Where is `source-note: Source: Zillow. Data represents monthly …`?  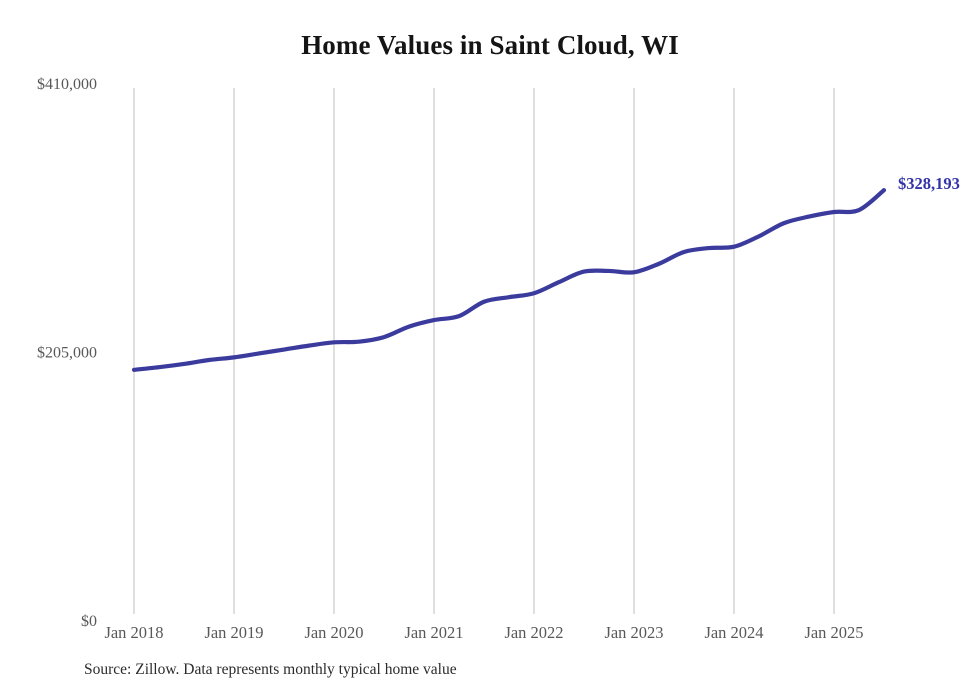
source-note: Source: Zillow. Data represents monthly … is located at coordinates (270, 669).